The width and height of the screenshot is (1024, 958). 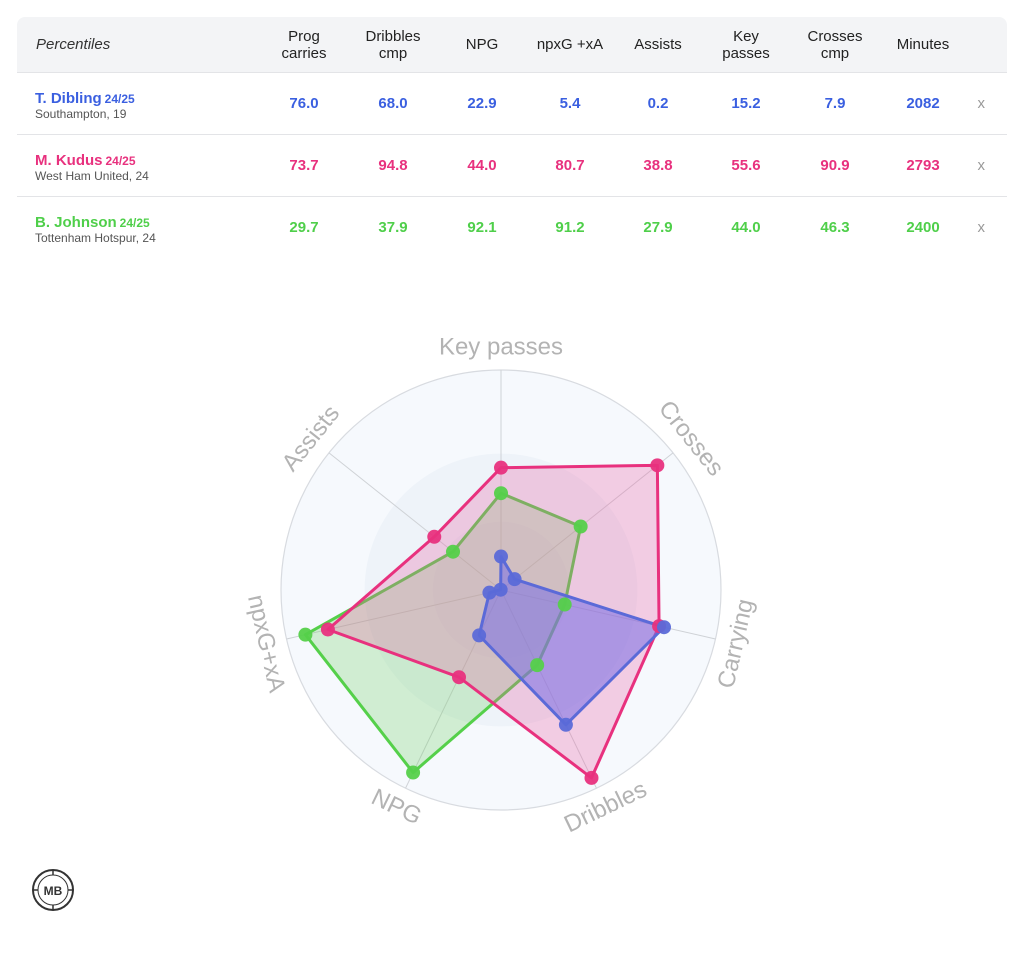 I want to click on column-header-7: Minutes, so click(x=923, y=44).